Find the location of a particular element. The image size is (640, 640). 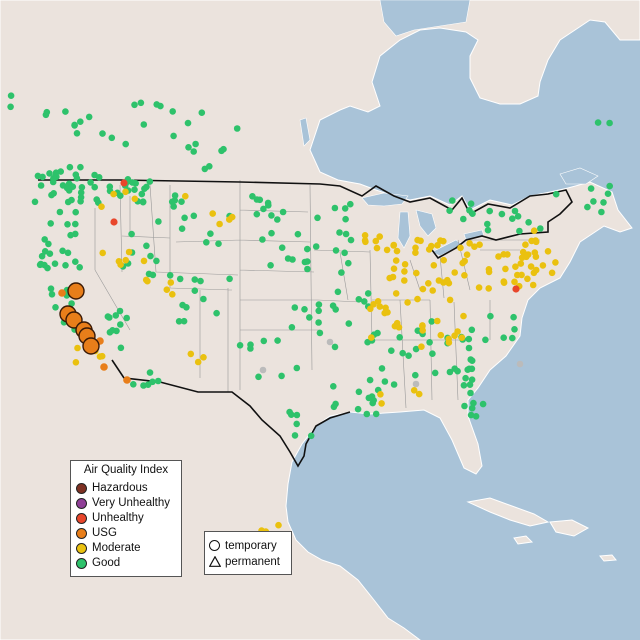

legend-item-very-unhealthy: Very Unhealthy is located at coordinates (123, 503).